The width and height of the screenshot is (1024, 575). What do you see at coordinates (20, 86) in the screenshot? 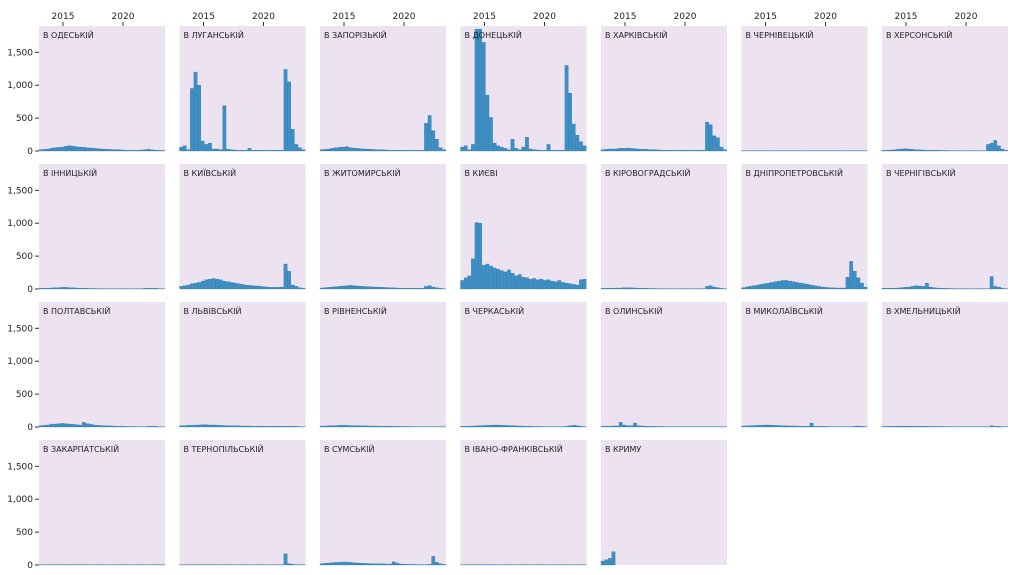
I see `y-tick-label: 1,000` at bounding box center [20, 86].